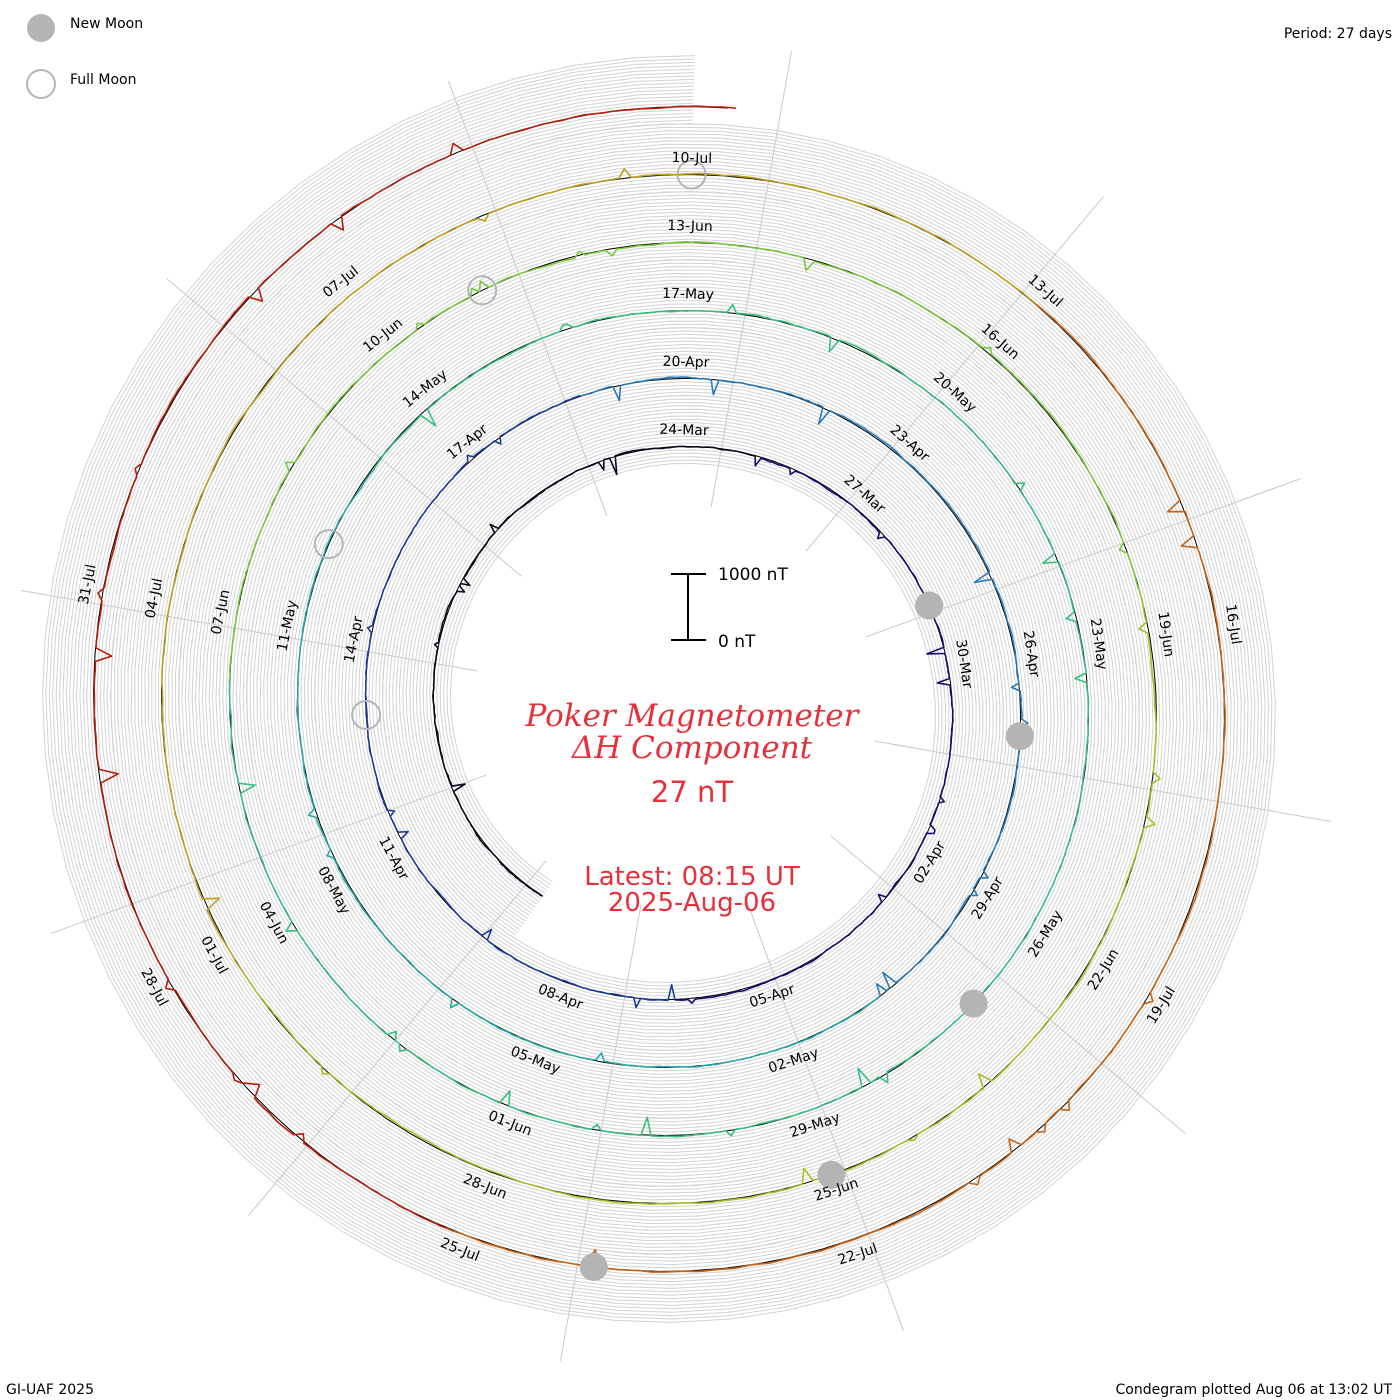  What do you see at coordinates (41, 28) in the screenshot?
I see `new-moon-legend-icon` at bounding box center [41, 28].